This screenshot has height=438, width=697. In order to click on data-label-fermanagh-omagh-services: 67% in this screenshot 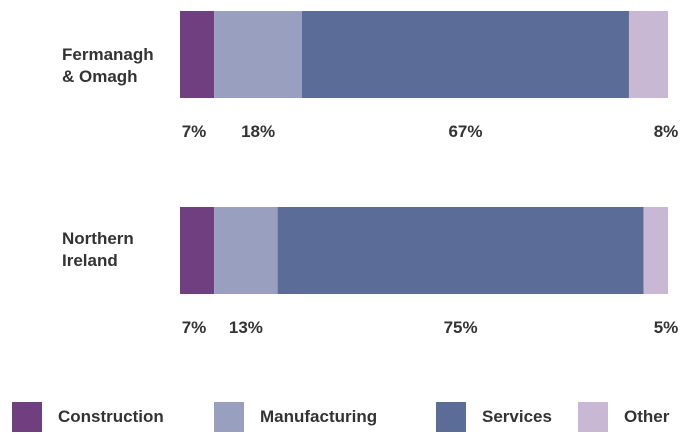, I will do `click(465, 131)`.